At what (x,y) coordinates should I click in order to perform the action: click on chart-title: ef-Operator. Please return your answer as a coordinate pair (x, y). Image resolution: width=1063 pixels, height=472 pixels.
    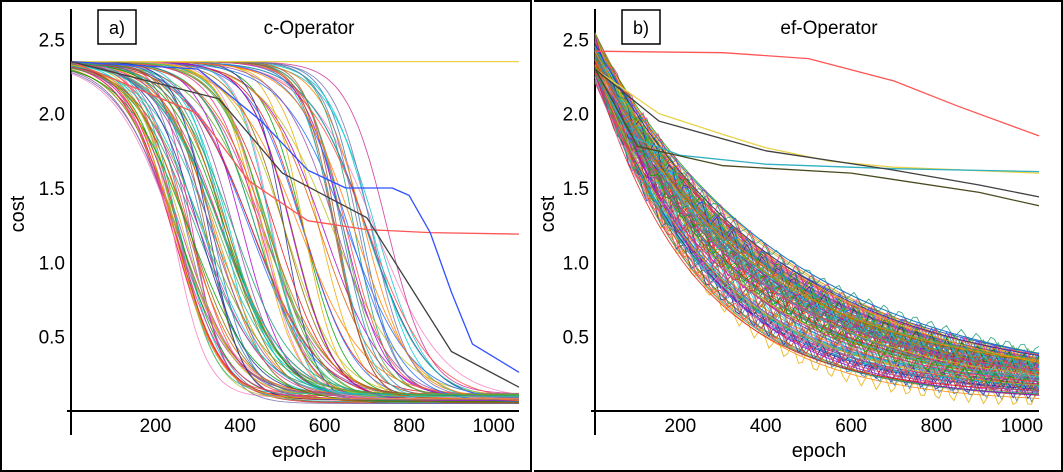
    Looking at the image, I should click on (829, 28).